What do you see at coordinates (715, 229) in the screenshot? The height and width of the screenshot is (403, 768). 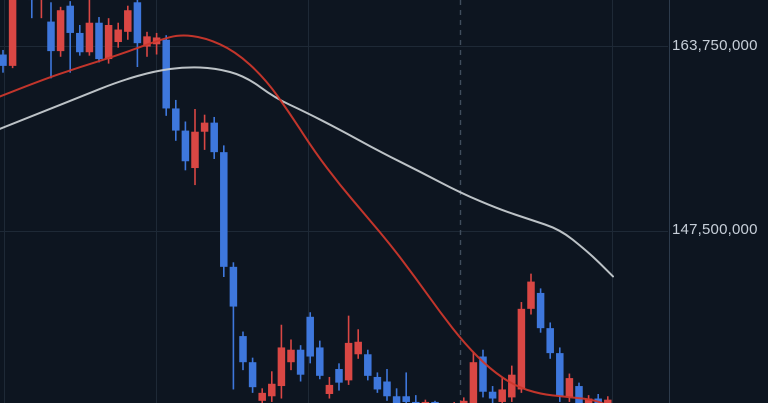 I see `price-axis-label-lower: 147,500,000` at bounding box center [715, 229].